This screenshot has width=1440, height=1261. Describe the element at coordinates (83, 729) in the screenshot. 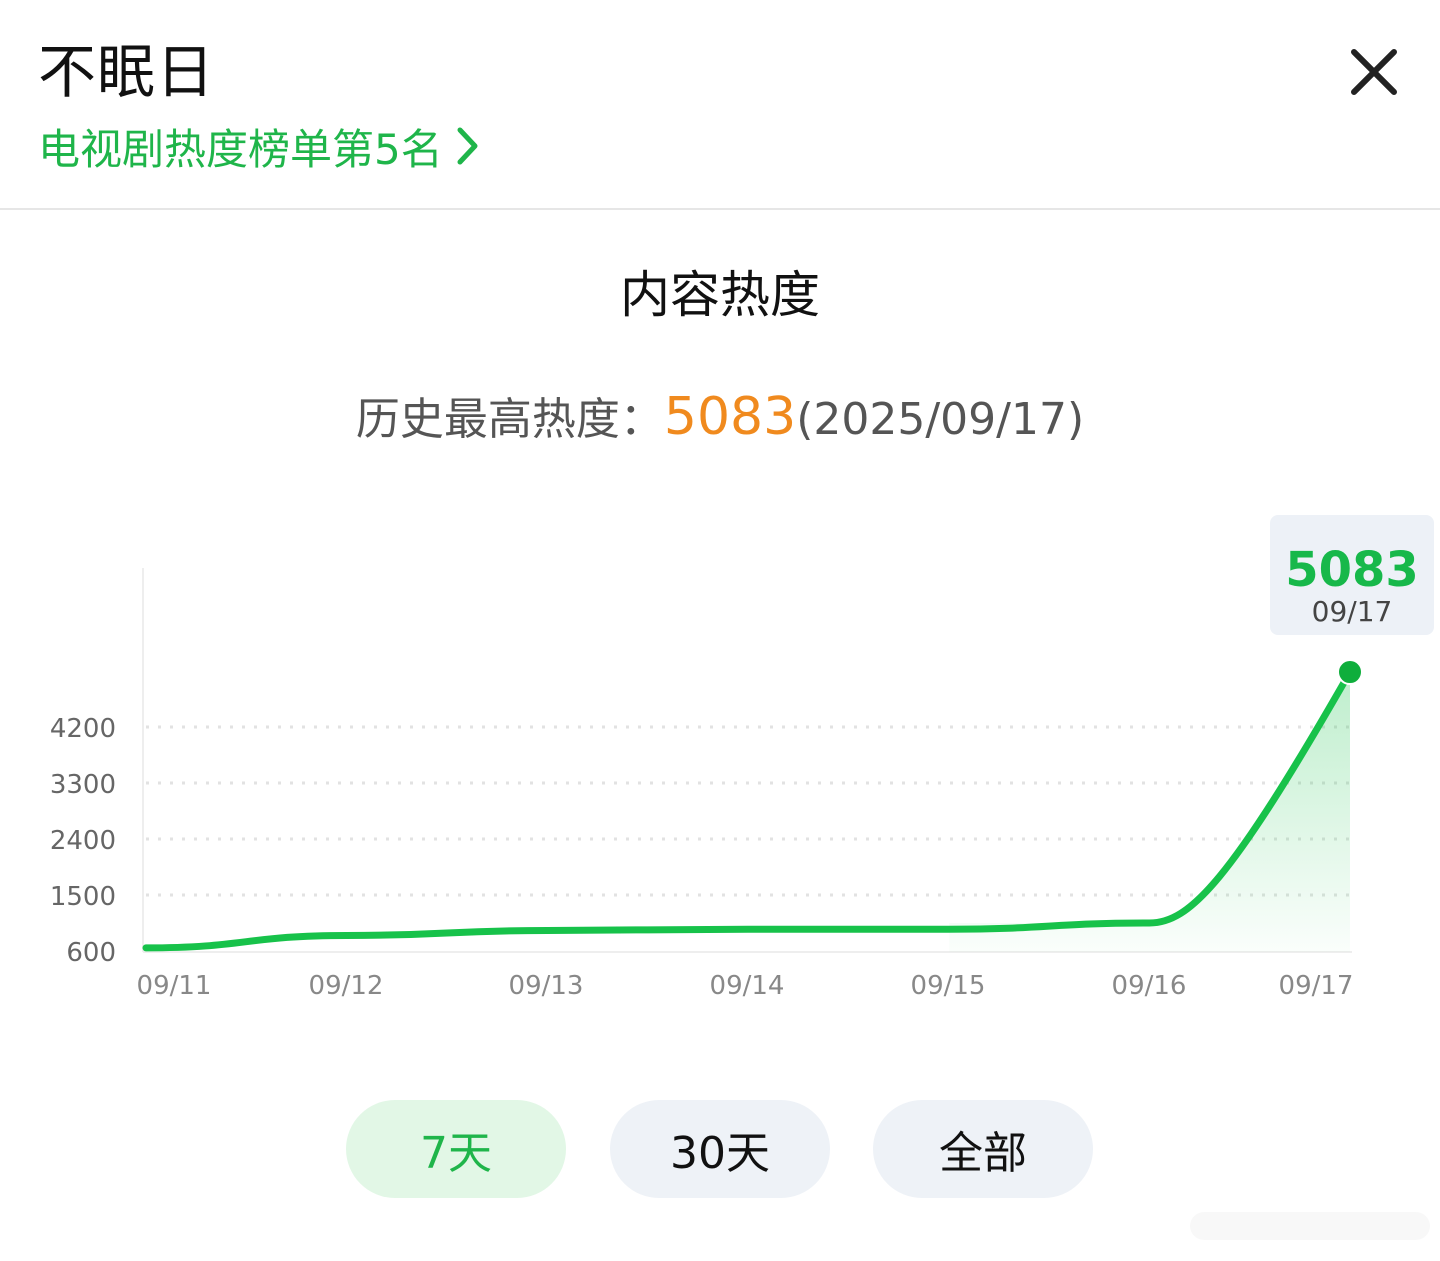

I see `y-tick-label: 4200` at that location.